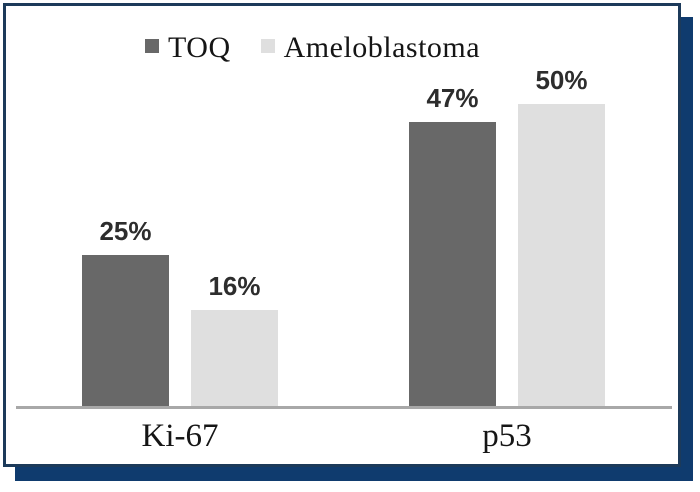  What do you see at coordinates (561, 255) in the screenshot?
I see `bar-ameloblastoma-p53` at bounding box center [561, 255].